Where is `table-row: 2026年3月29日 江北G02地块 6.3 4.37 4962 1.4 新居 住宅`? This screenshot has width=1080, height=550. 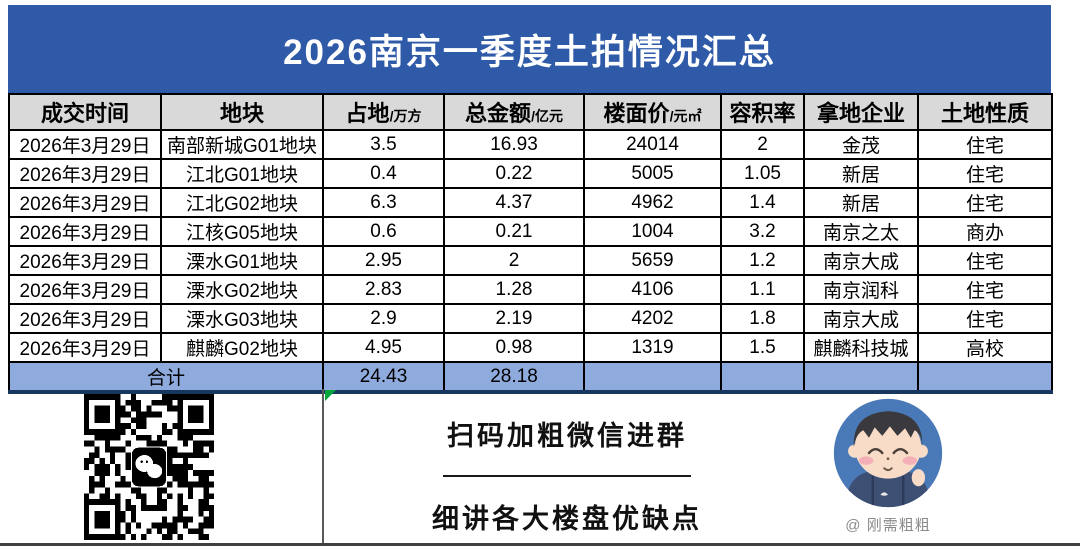
table-row: 2026年3月29日 江北G02地块 6.3 4.37 4962 1.4 新居 住宅 is located at coordinates (530, 202).